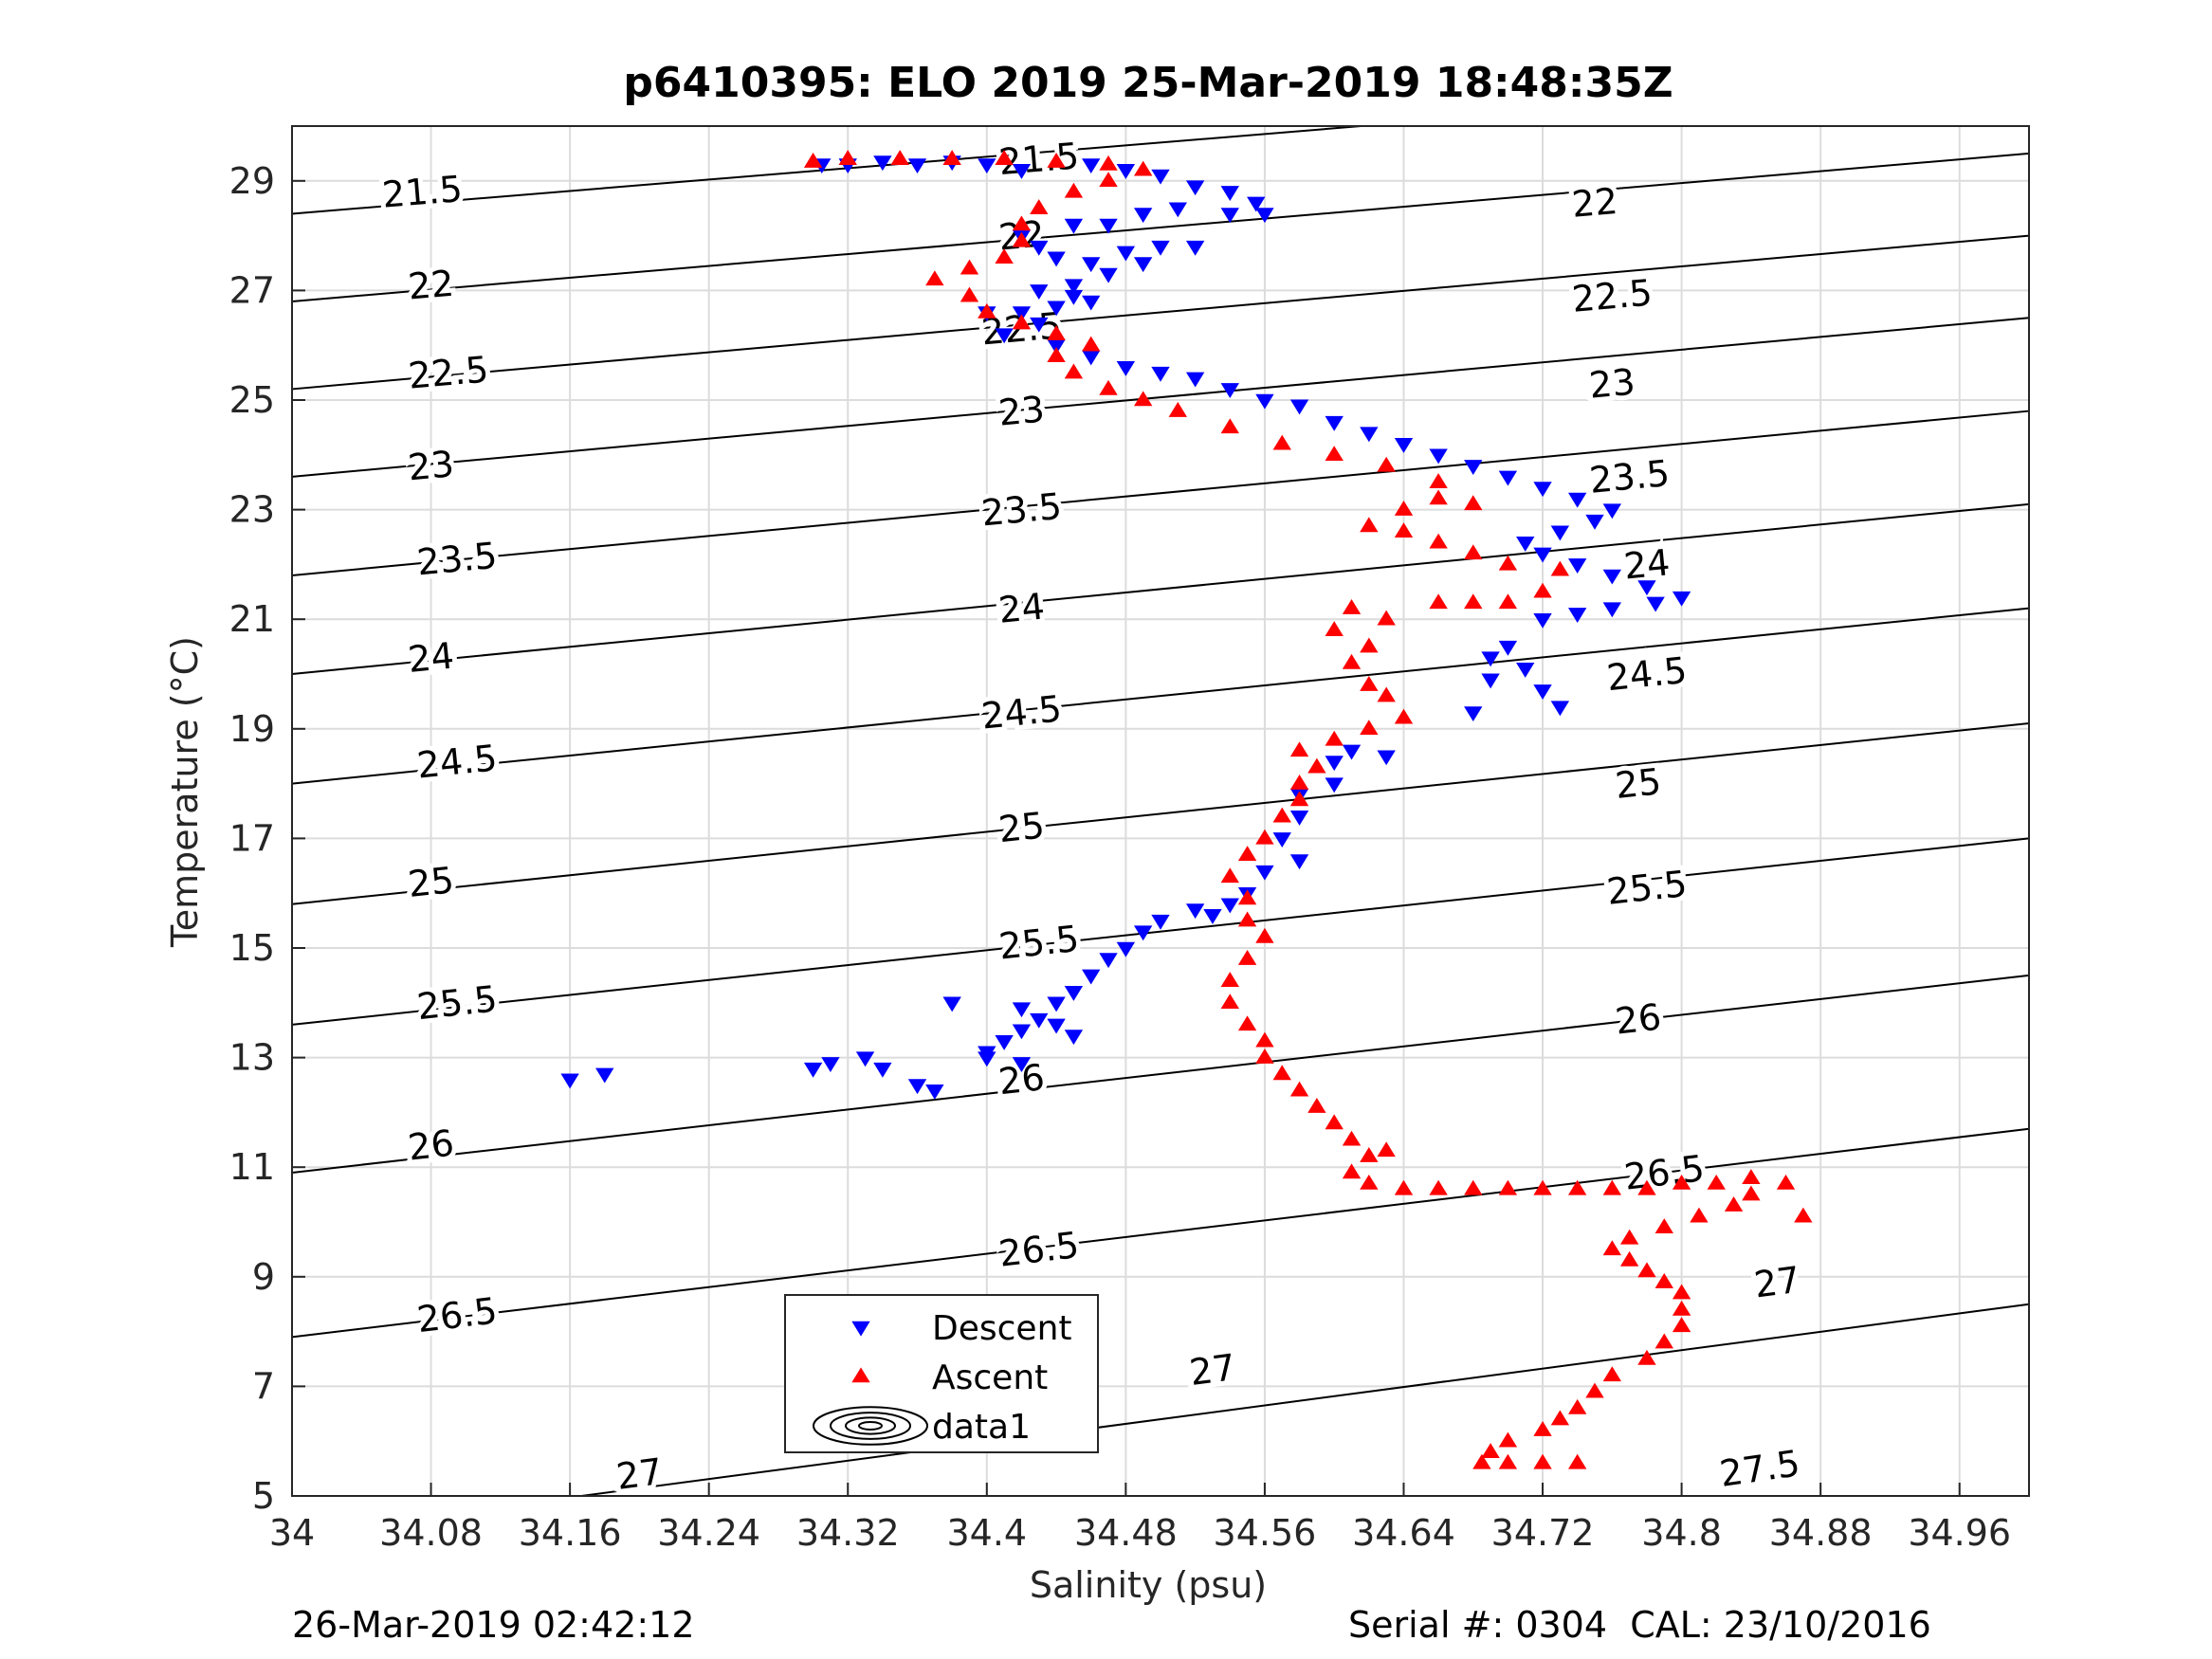 The height and width of the screenshot is (1659, 2212). Describe the element at coordinates (263, 1496) in the screenshot. I see `y-tick-label: 5` at that location.